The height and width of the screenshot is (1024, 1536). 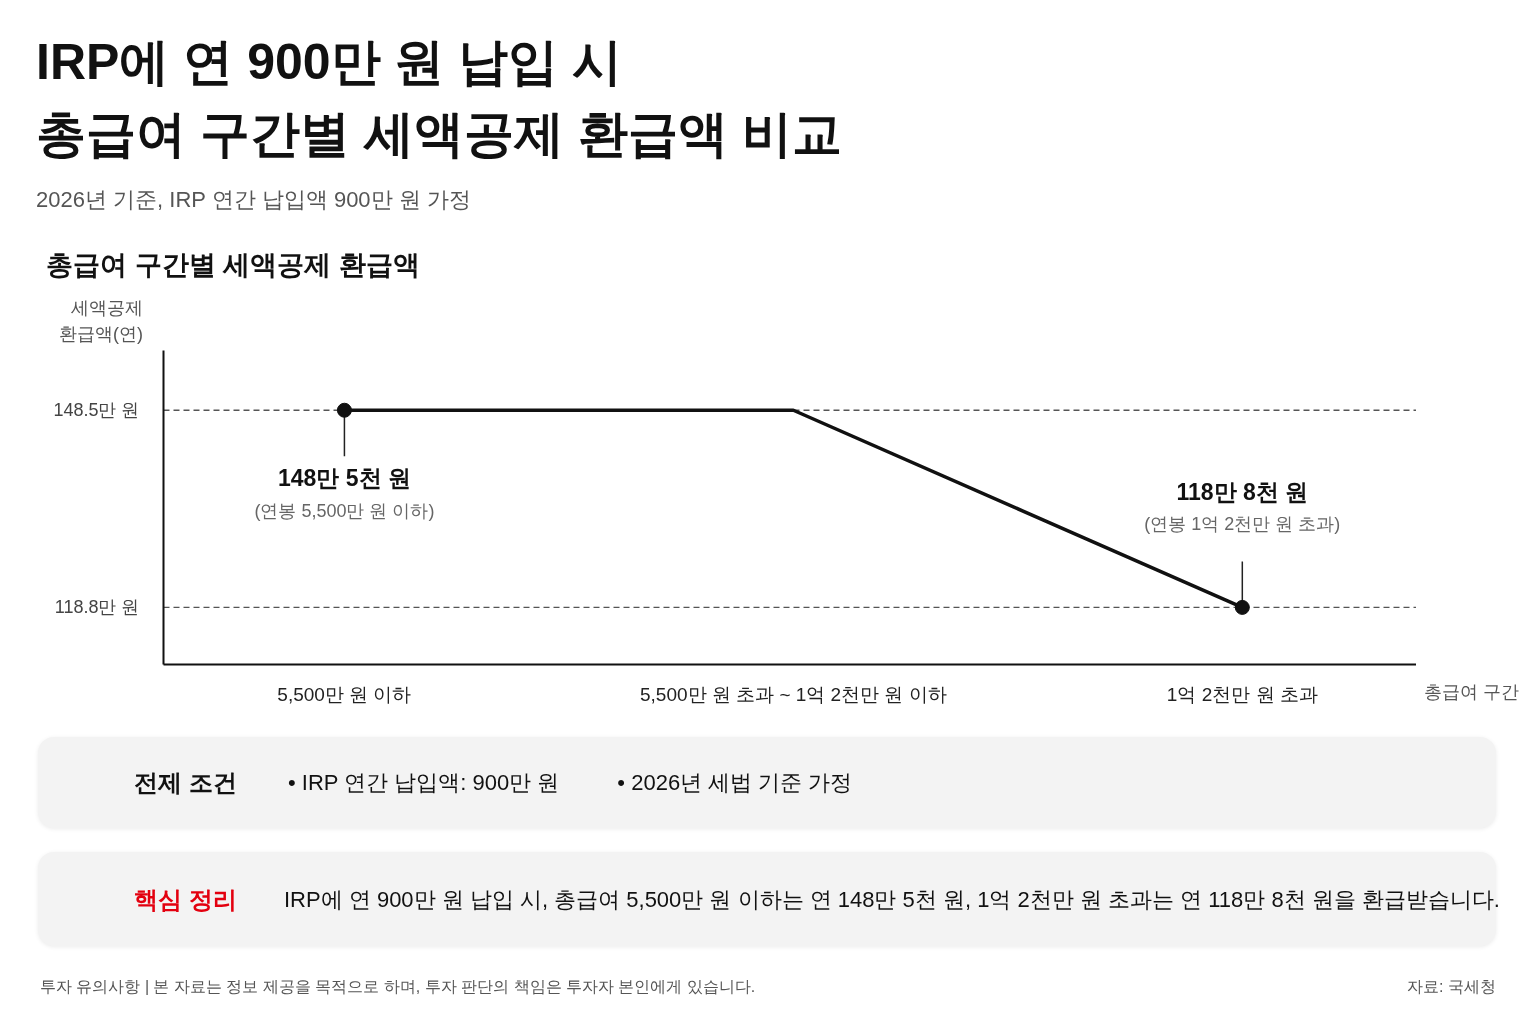 I want to click on x-tick-label: 5,500만 원 이하, so click(x=344, y=694).